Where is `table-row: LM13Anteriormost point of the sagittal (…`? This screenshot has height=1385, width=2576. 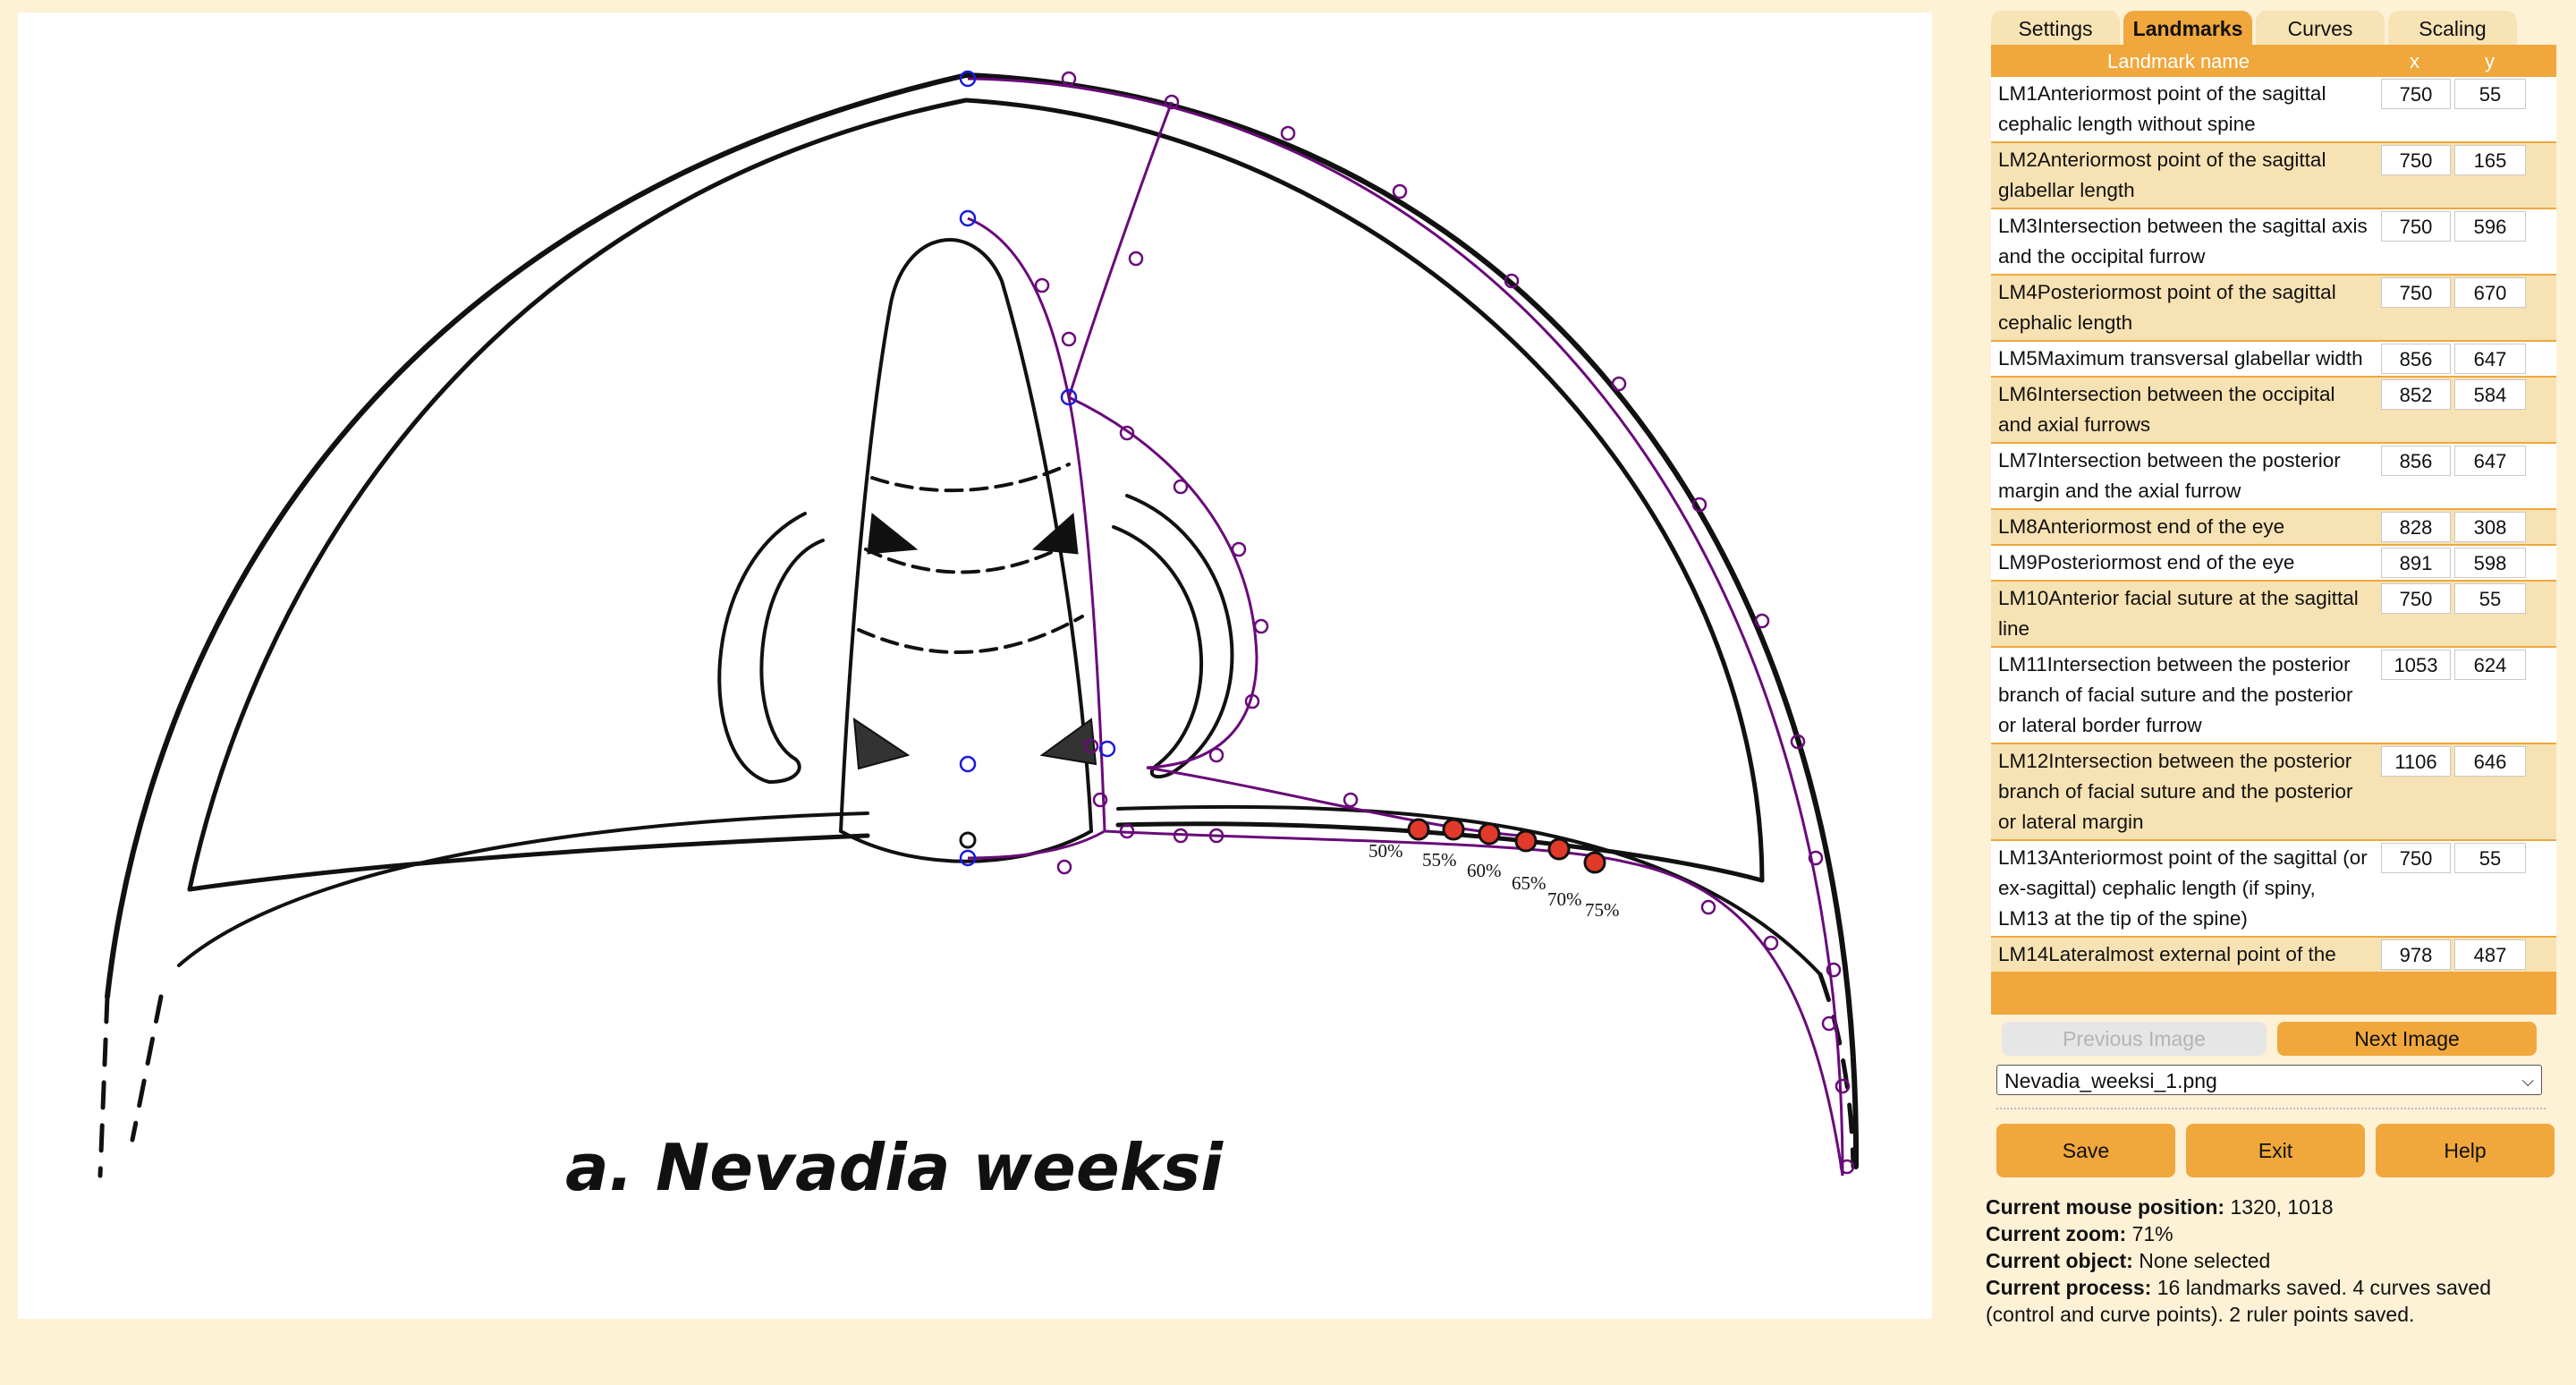 table-row: LM13Anteriormost point of the sagittal (… is located at coordinates (2273, 887).